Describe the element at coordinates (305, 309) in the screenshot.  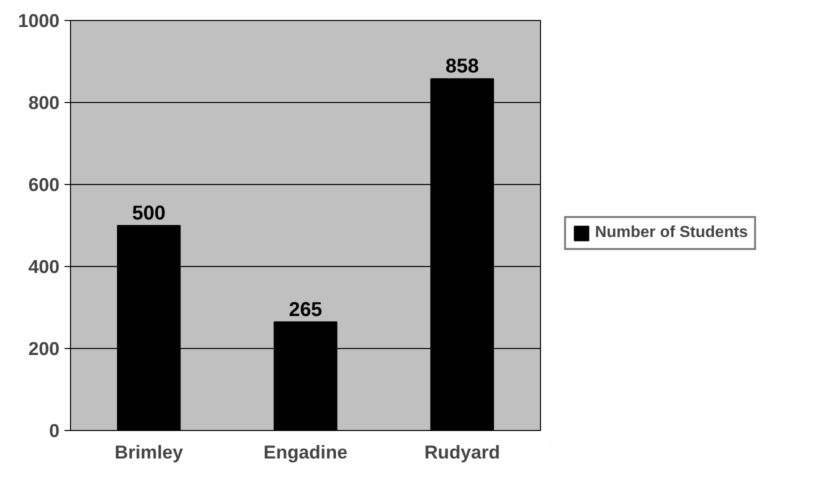
I see `data-label: 265` at that location.